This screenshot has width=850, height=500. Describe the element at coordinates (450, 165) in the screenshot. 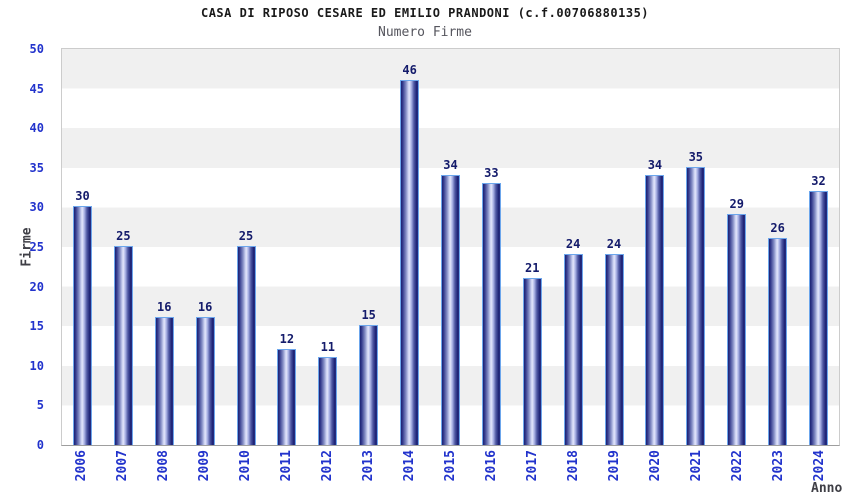

I see `bar-value-label-2015: 34` at that location.